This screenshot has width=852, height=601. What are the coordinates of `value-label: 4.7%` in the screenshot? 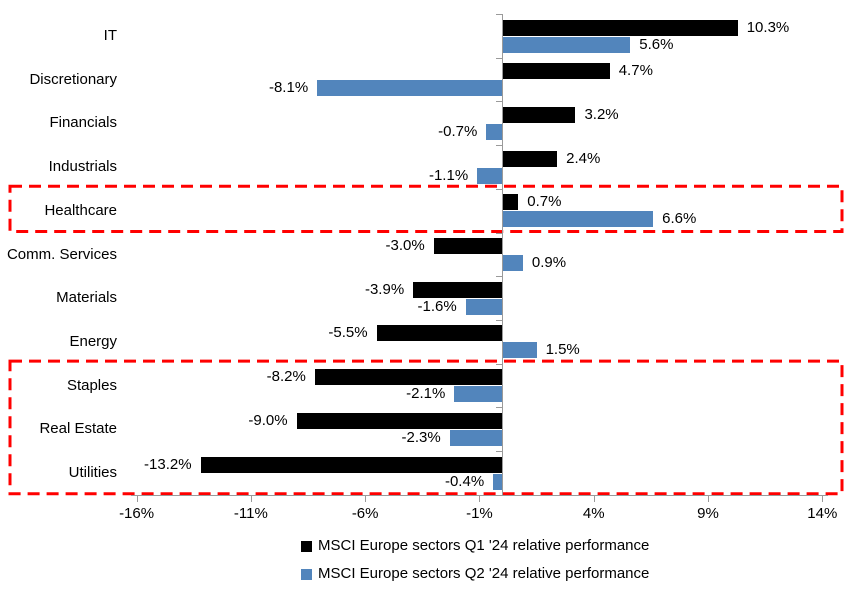 It's located at (635, 71).